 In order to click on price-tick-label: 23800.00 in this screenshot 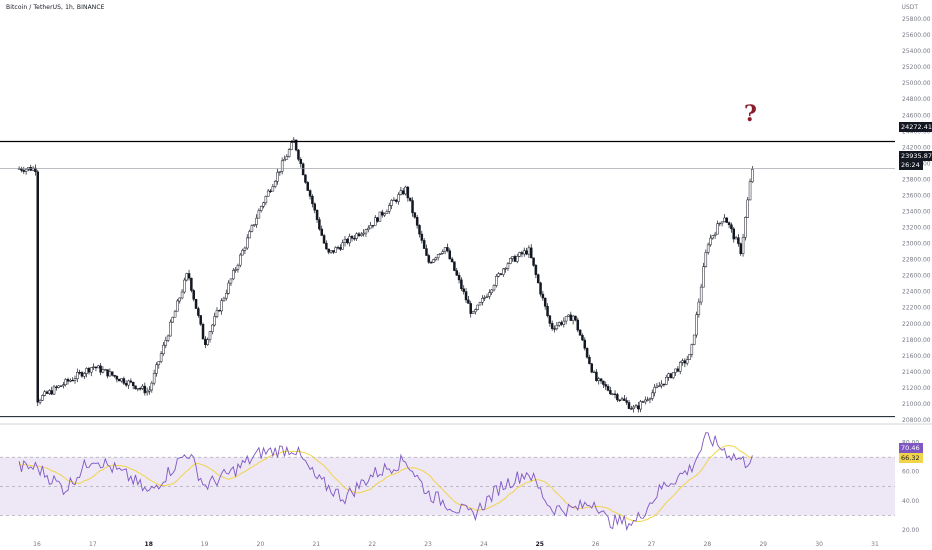, I will do `click(916, 179)`.